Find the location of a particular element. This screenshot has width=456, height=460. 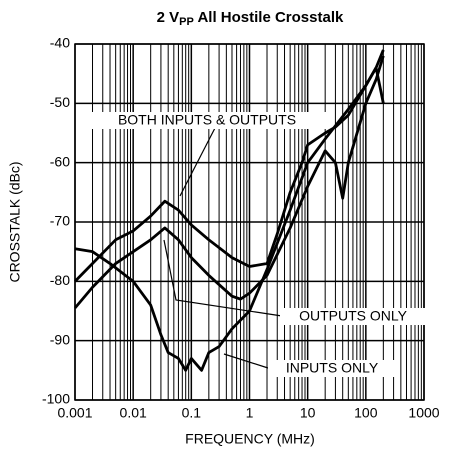

annotation: BOTH INPUTS & OUTPUTS is located at coordinates (207, 120).